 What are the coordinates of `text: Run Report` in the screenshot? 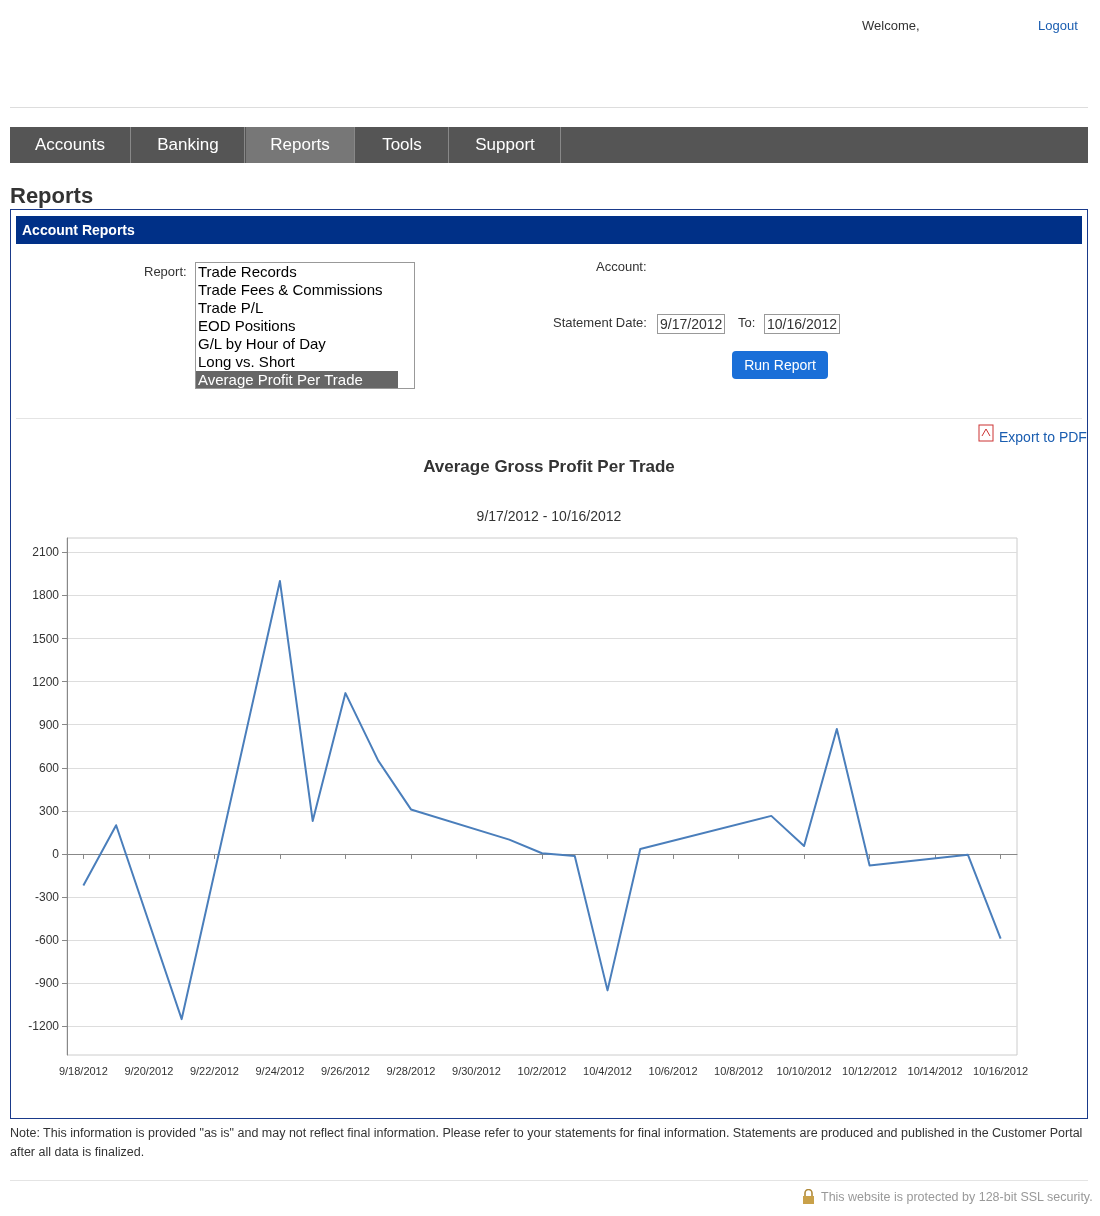 It's located at (780, 365).